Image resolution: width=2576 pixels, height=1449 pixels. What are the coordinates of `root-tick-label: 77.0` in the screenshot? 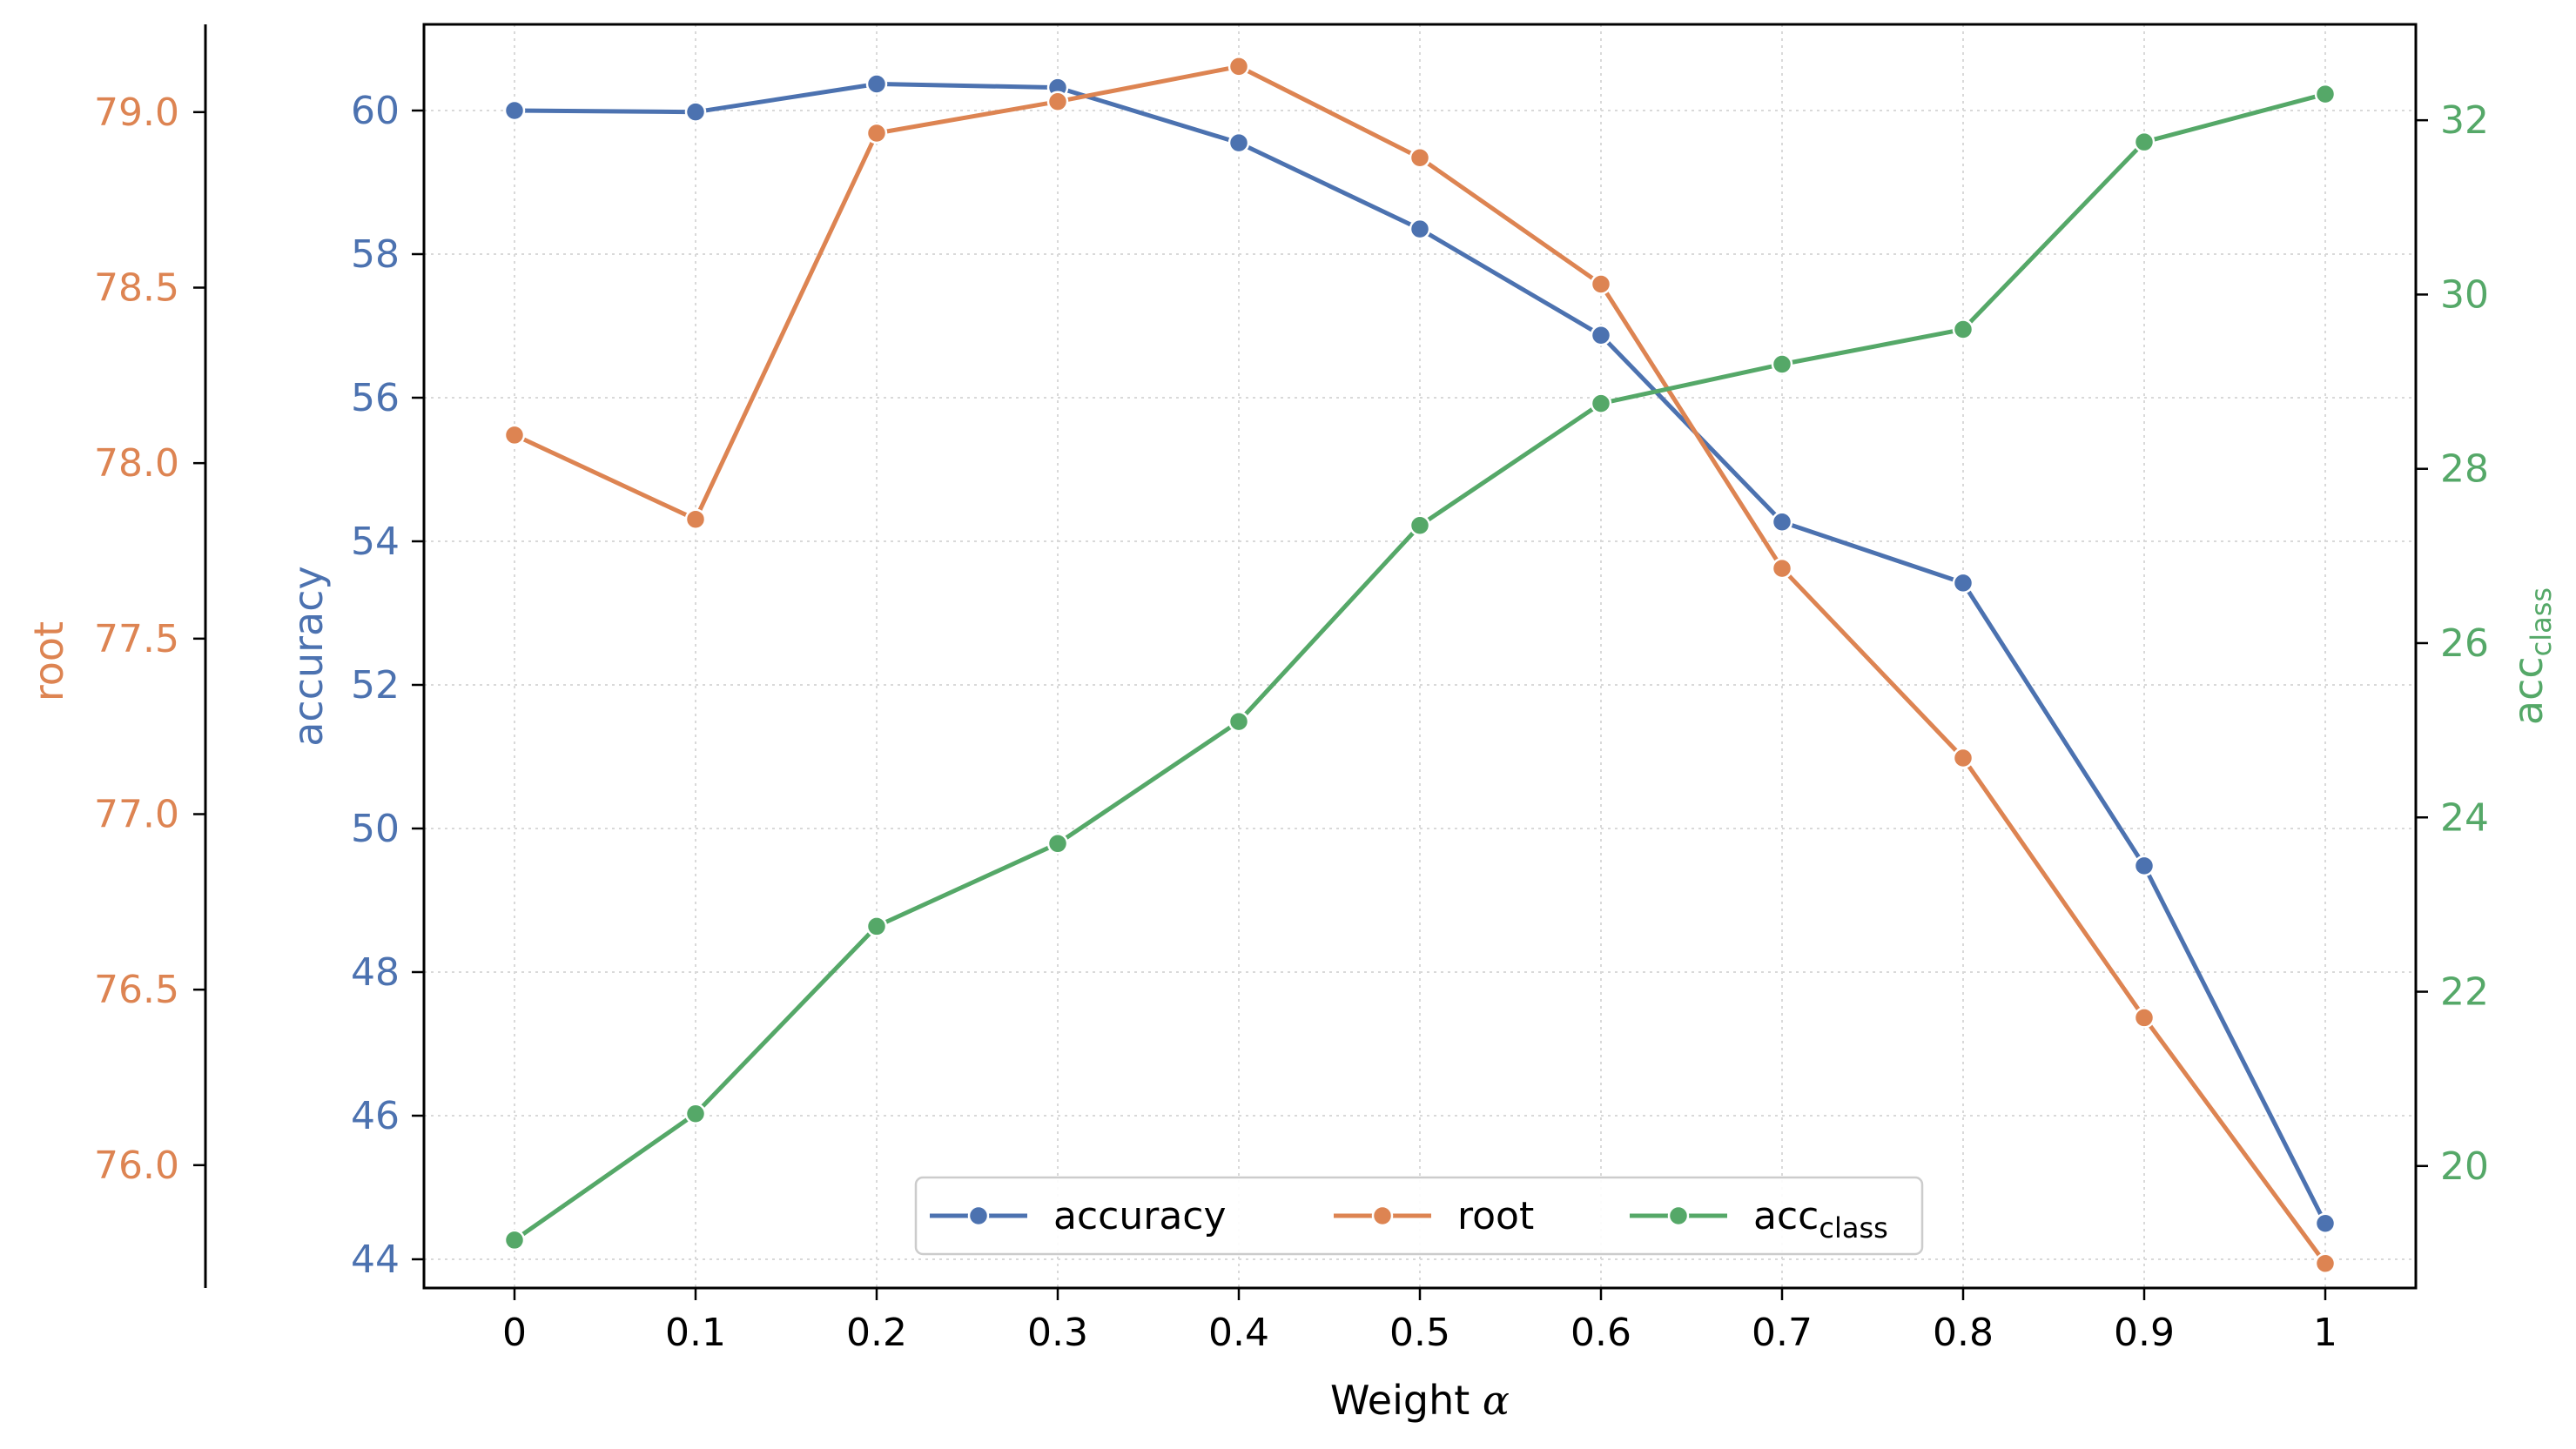 It's located at (136, 815).